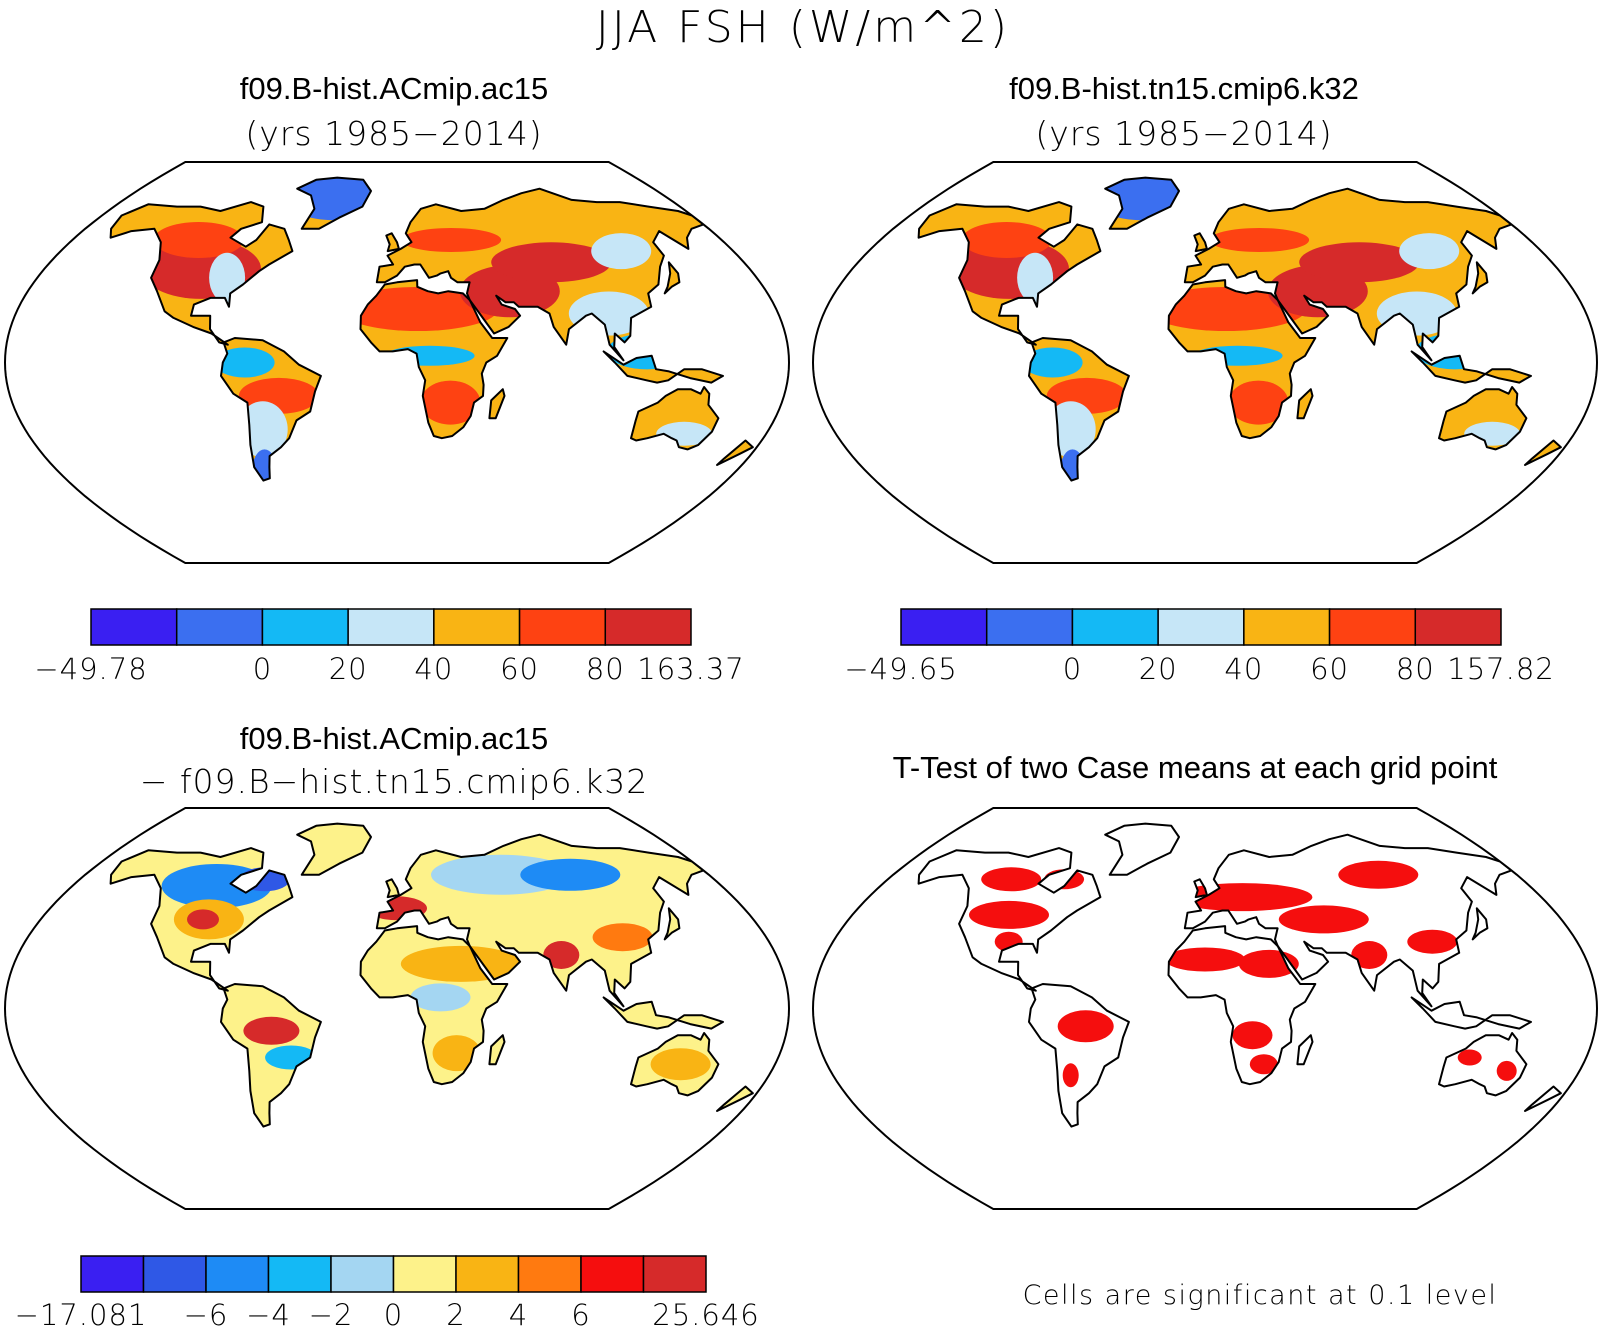 The height and width of the screenshot is (1332, 1606). Describe the element at coordinates (1184, 133) in the screenshot. I see `panel-2-subtitle: (yrs 1985−2014)` at that location.